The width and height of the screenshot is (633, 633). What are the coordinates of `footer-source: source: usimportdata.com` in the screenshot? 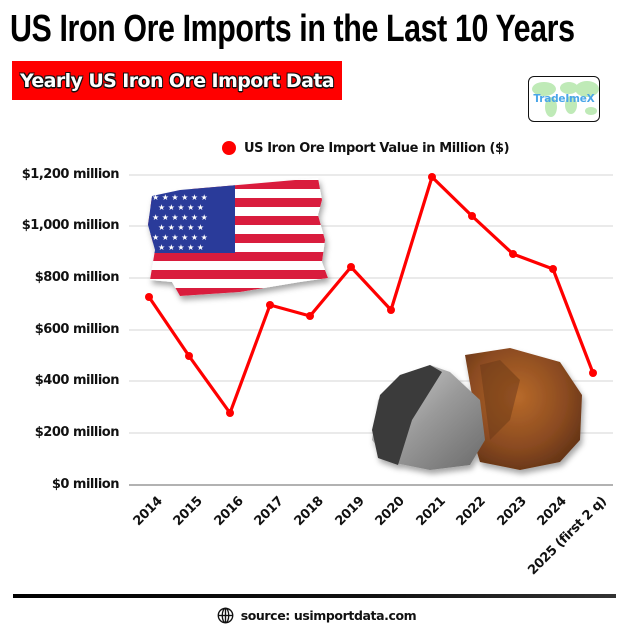 It's located at (316, 615).